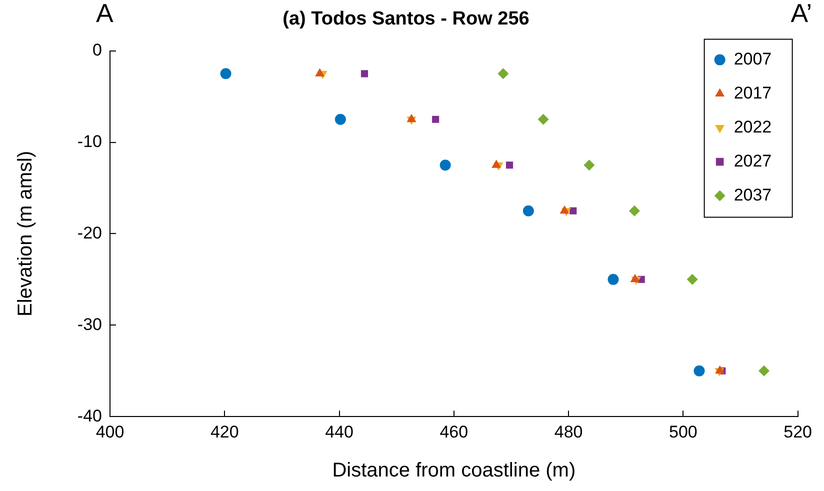 This screenshot has height=491, width=824. I want to click on x-tick-label: 480, so click(568, 432).